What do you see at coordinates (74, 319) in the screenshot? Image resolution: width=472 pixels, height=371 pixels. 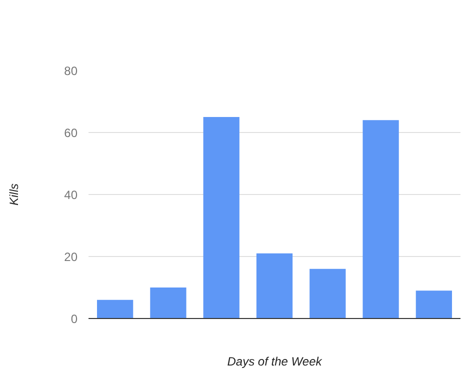 I see `y-tick-label: 0` at bounding box center [74, 319].